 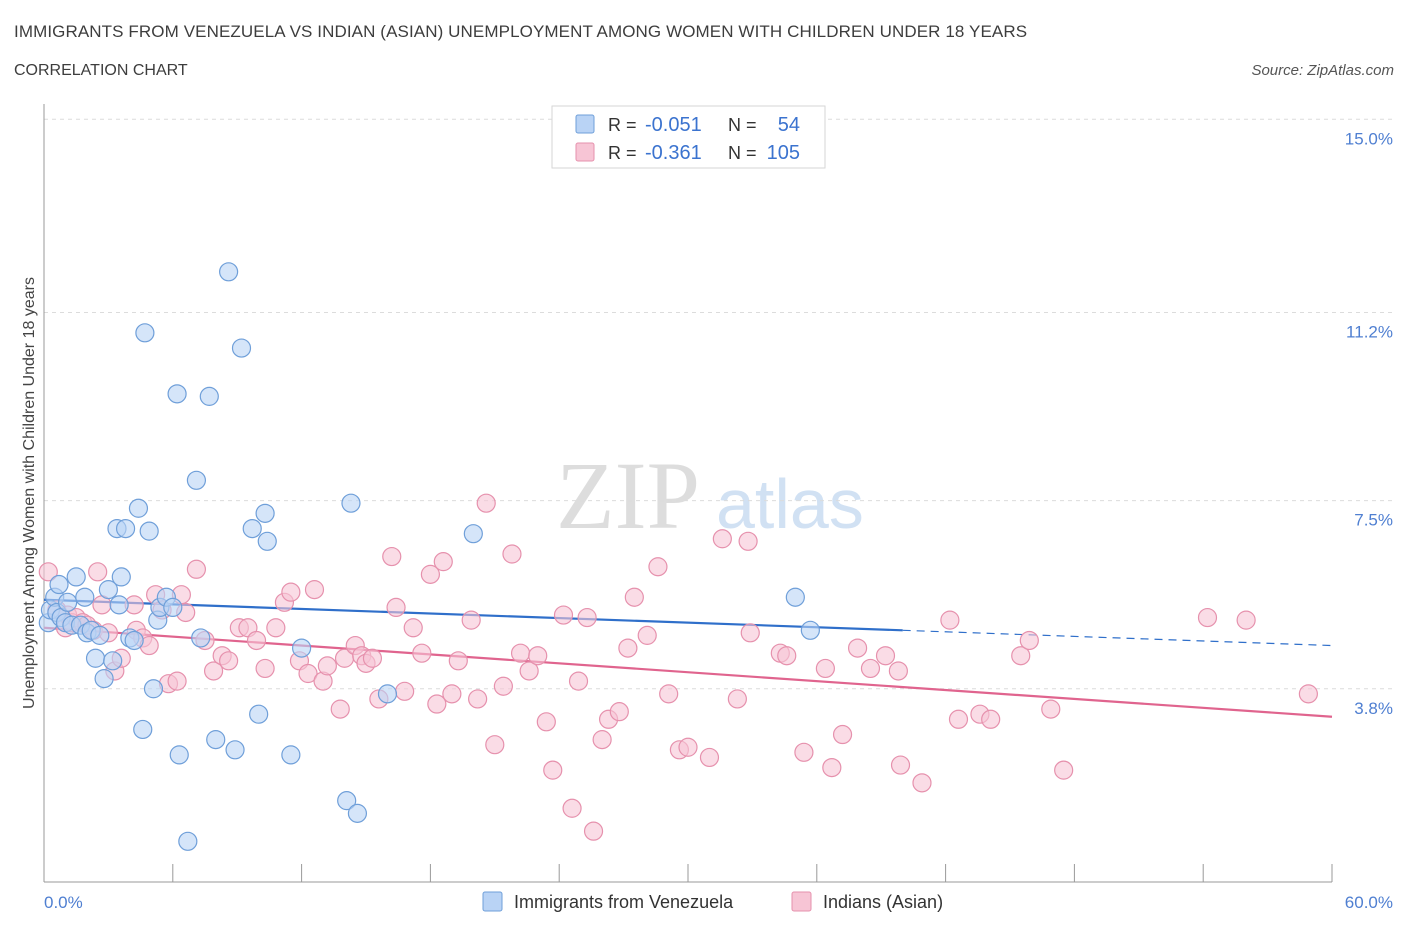 What do you see at coordinates (883, 902) in the screenshot?
I see `legend-label-indians: Indians (Asian)` at bounding box center [883, 902].